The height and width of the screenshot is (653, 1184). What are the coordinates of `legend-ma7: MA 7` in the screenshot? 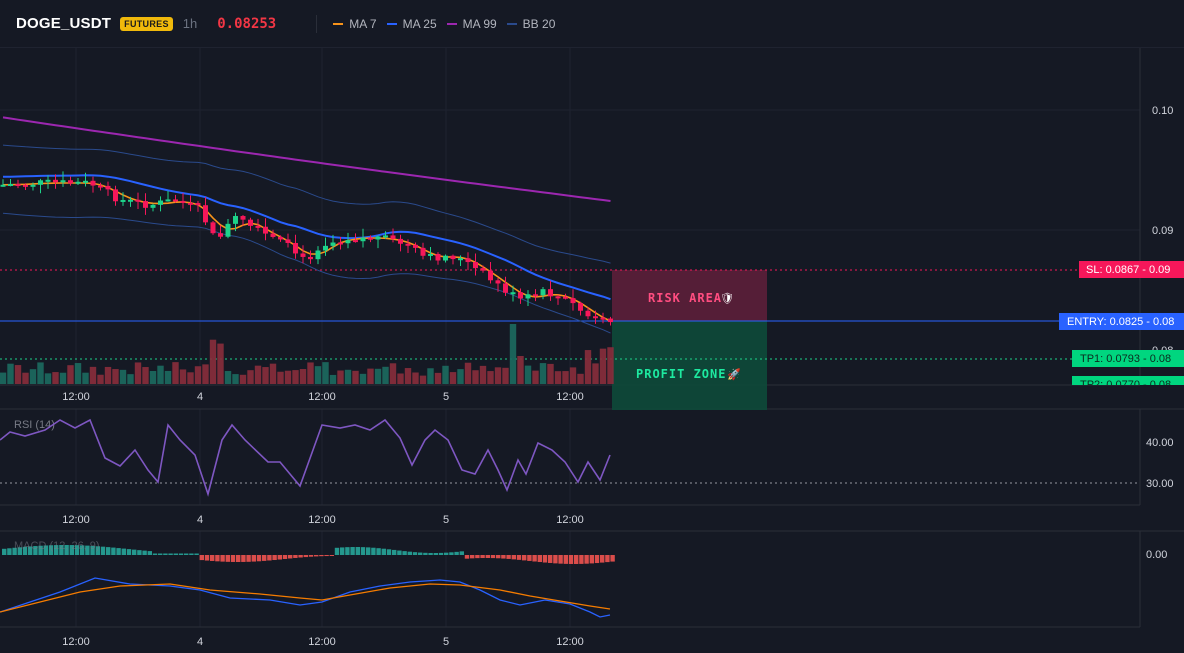 It's located at (355, 24).